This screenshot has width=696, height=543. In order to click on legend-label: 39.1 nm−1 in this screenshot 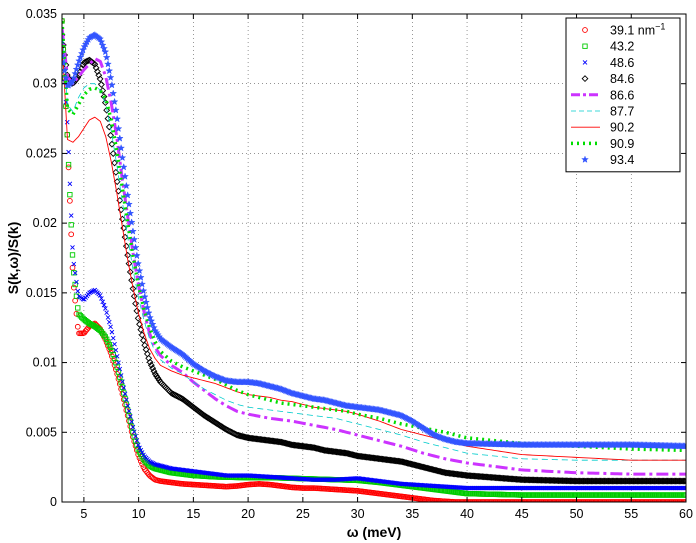, I will do `click(637, 30)`.